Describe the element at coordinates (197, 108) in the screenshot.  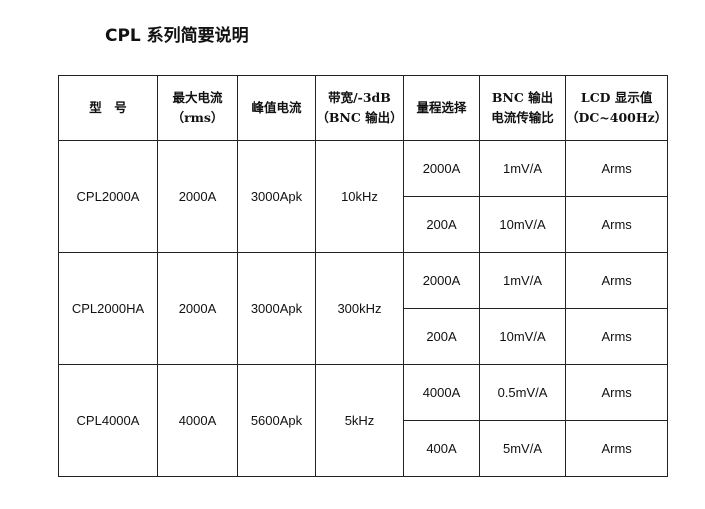
I see `column-header: 最大电流 （rms）` at that location.